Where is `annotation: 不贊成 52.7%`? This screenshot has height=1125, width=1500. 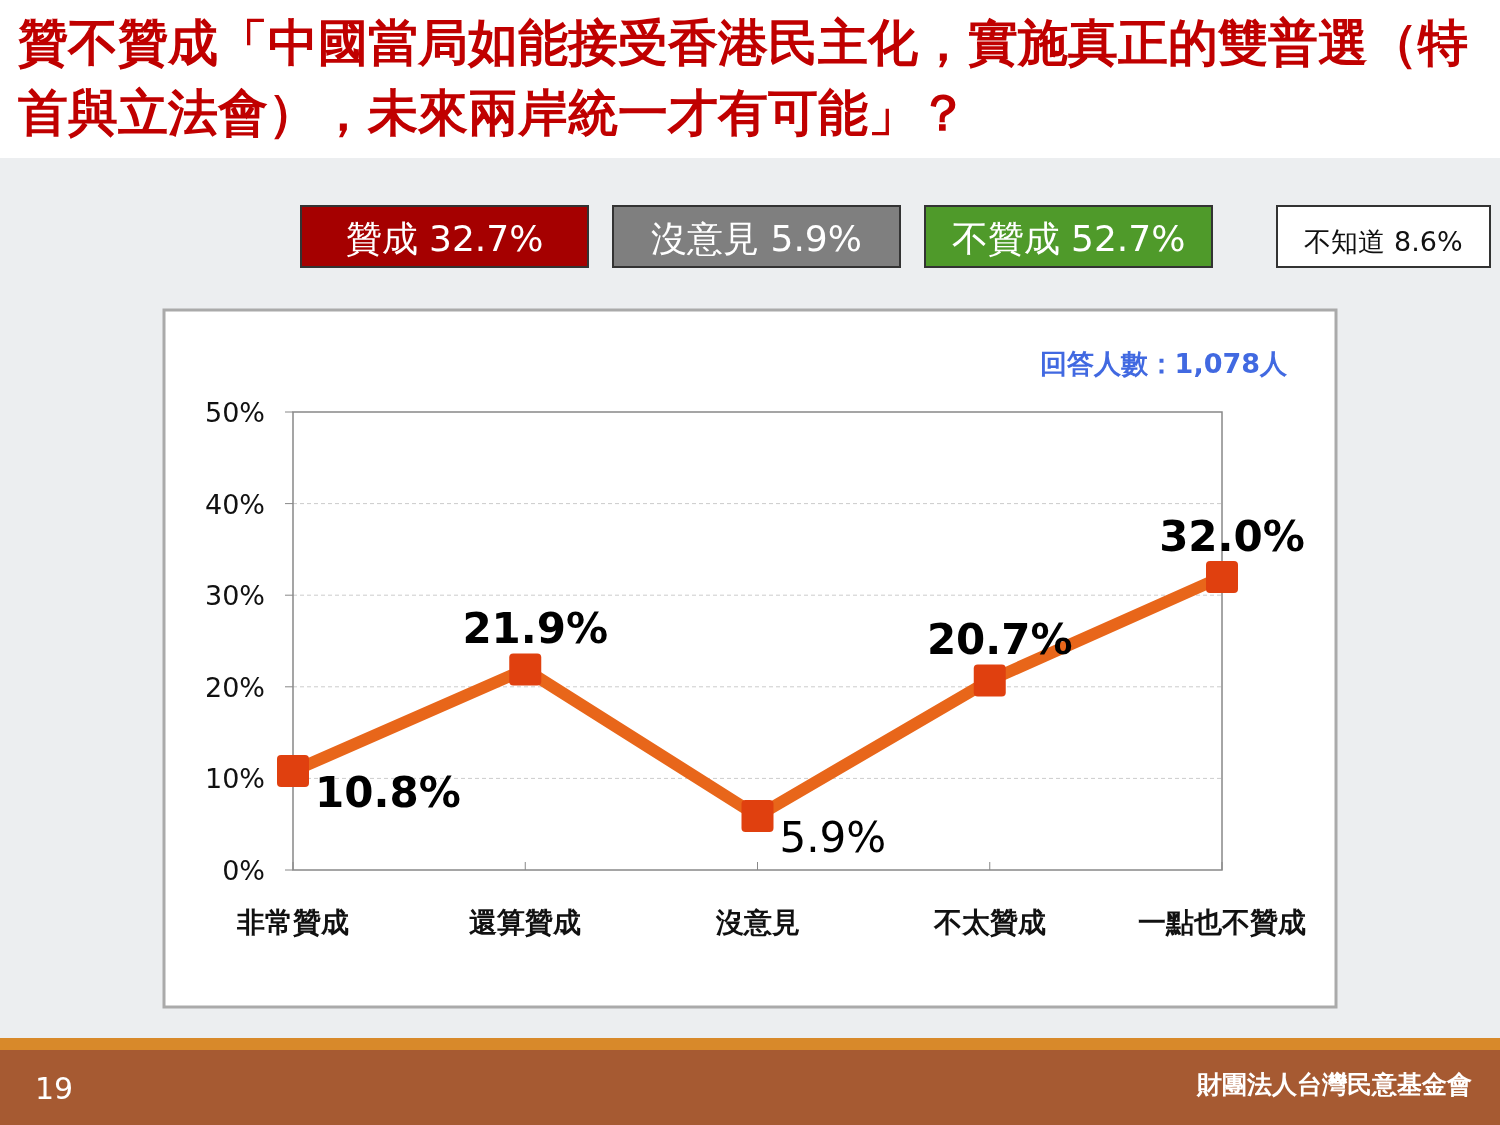 annotation: 不贊成 52.7% is located at coordinates (1068, 236).